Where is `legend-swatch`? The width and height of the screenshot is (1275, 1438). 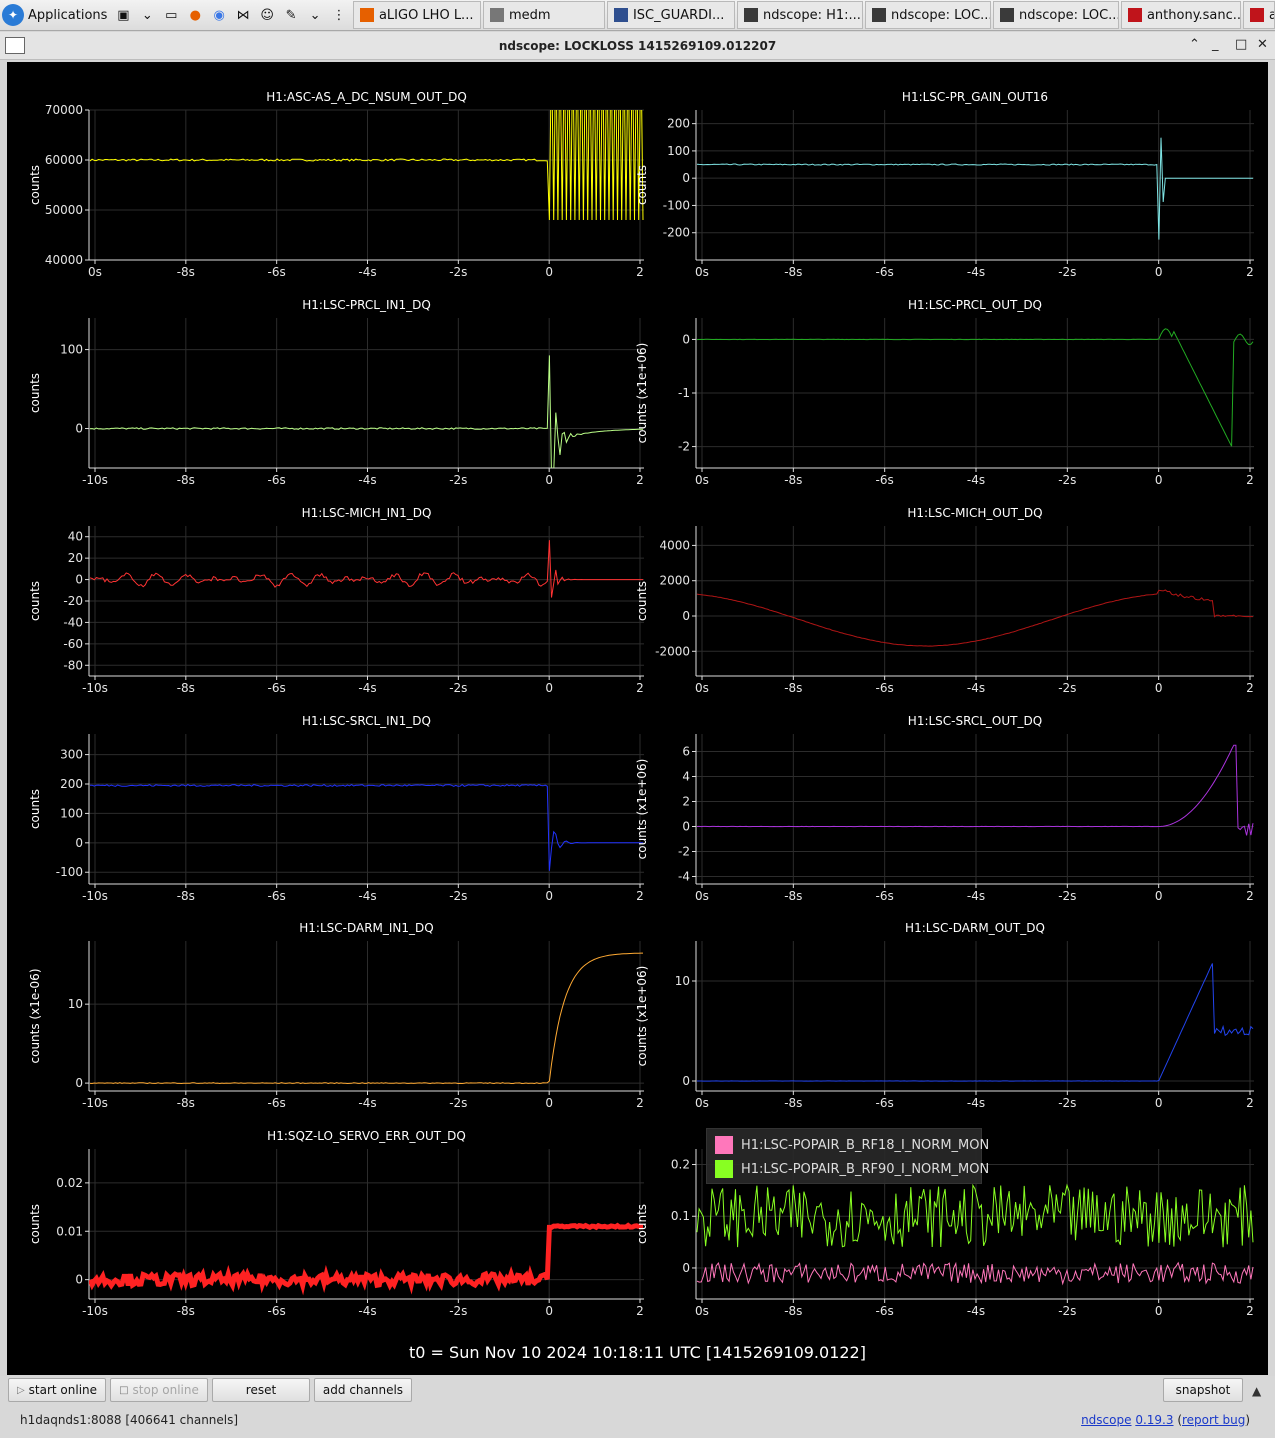 legend-swatch is located at coordinates (724, 1169).